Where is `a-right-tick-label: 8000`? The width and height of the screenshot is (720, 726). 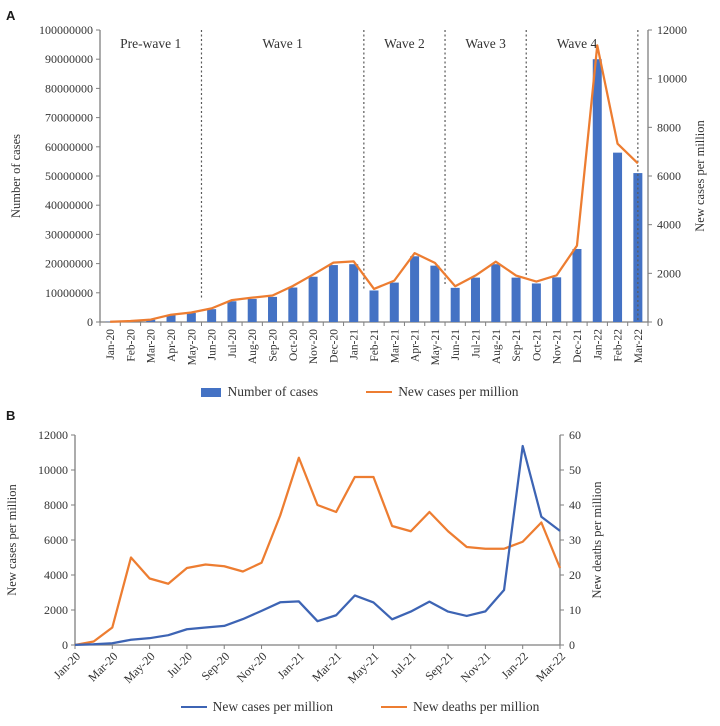
a-right-tick-label: 8000 is located at coordinates (669, 127).